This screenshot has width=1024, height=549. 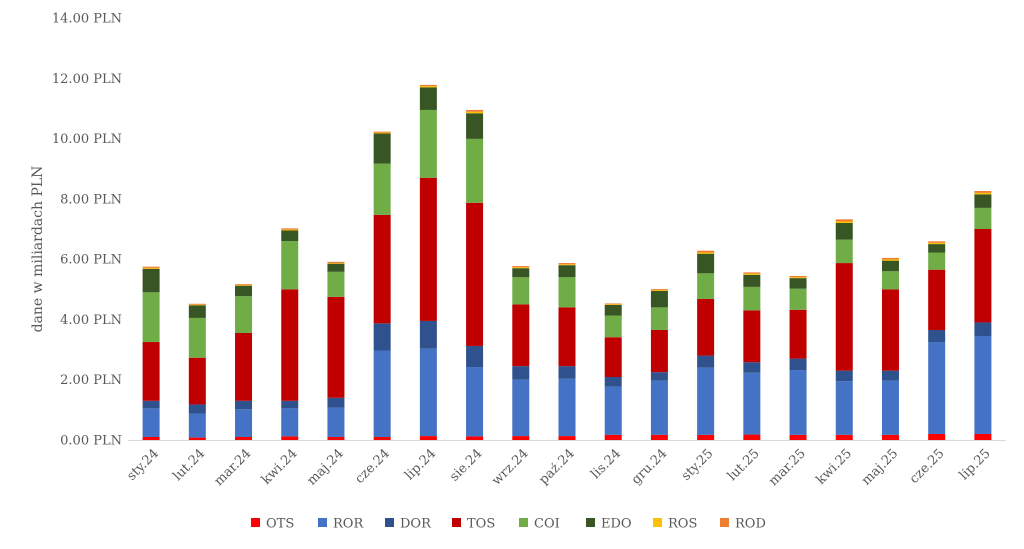 I want to click on x-tick-label: maj.25, so click(x=880, y=467).